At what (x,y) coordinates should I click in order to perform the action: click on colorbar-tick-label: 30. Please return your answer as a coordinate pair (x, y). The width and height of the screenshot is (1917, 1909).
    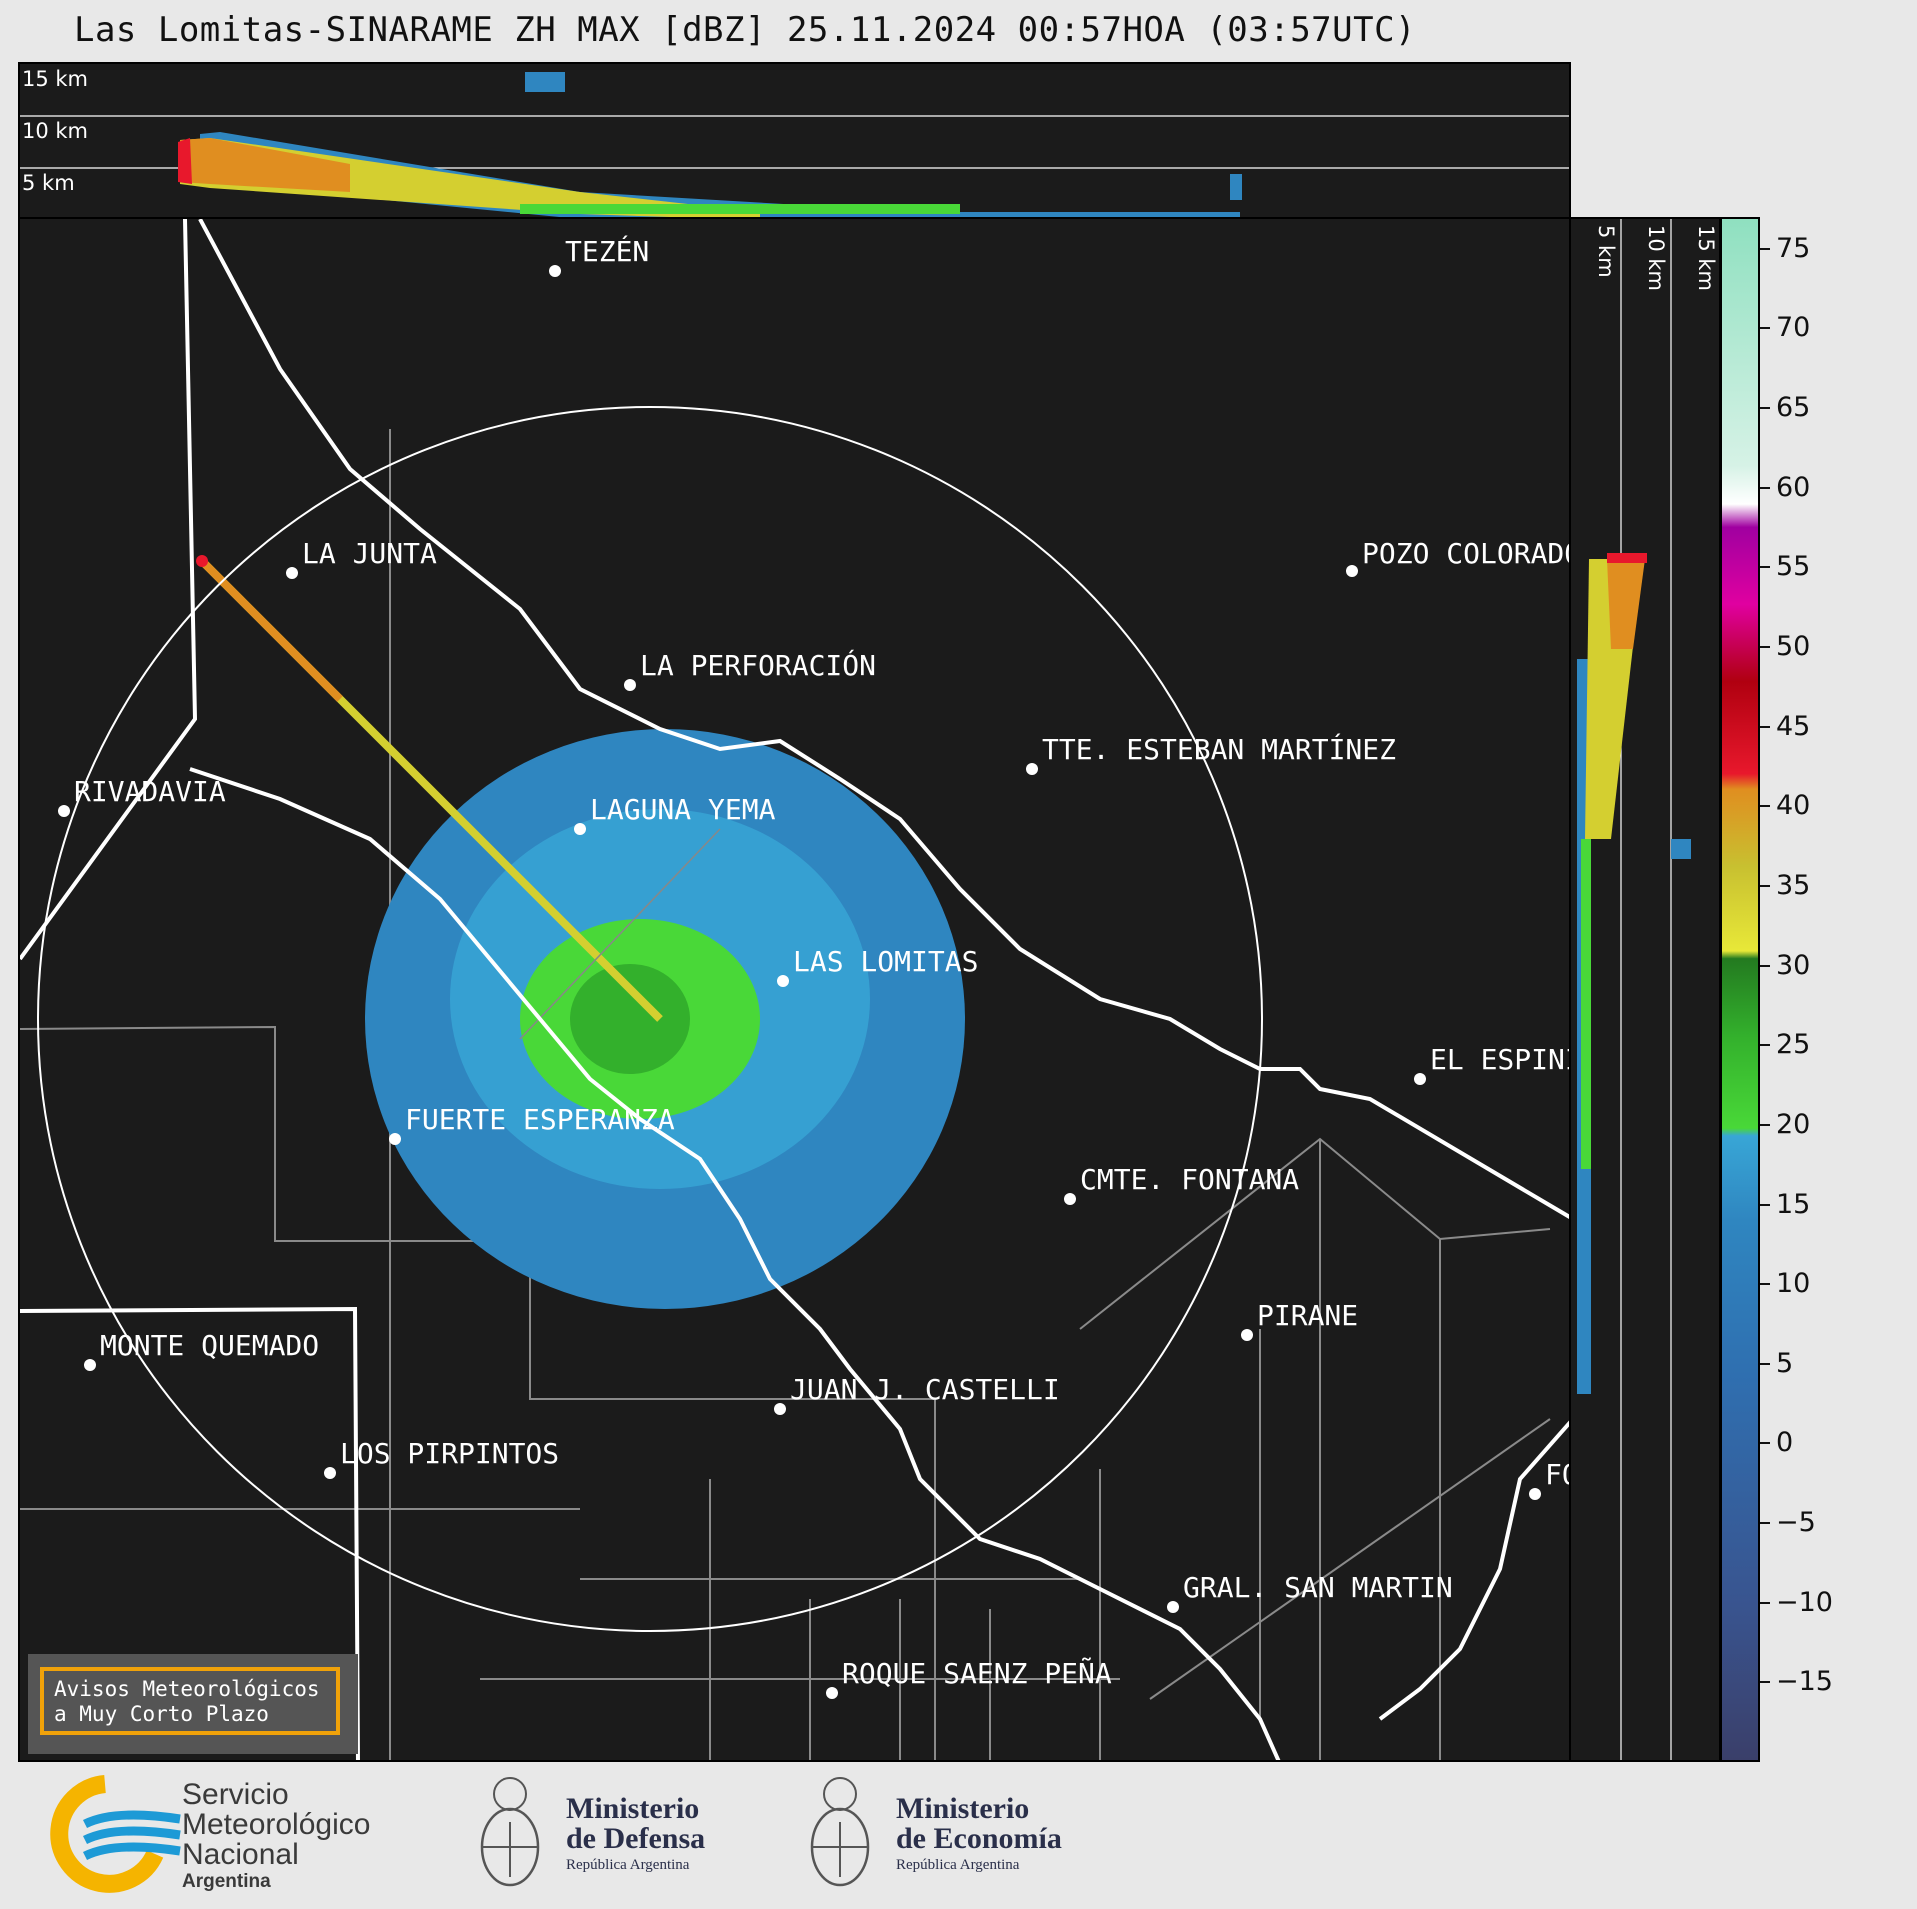
    Looking at the image, I should click on (1793, 965).